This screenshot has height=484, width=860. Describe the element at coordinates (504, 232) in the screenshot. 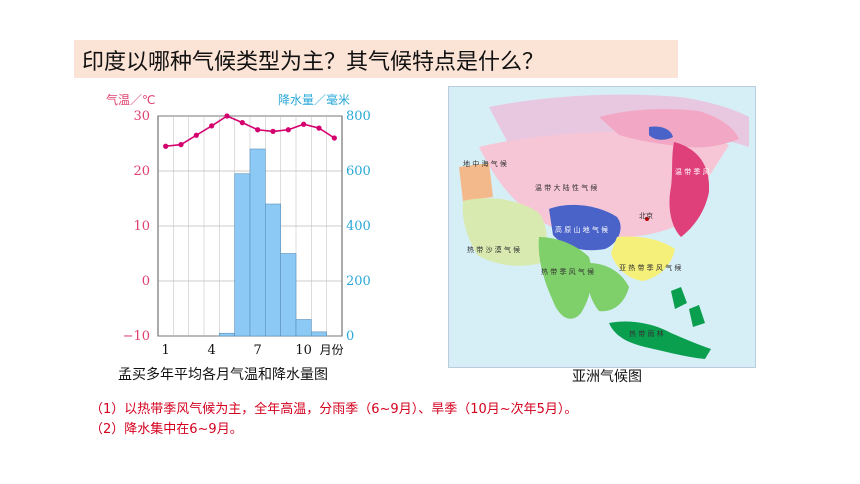

I see `tropical-desert-region` at that location.